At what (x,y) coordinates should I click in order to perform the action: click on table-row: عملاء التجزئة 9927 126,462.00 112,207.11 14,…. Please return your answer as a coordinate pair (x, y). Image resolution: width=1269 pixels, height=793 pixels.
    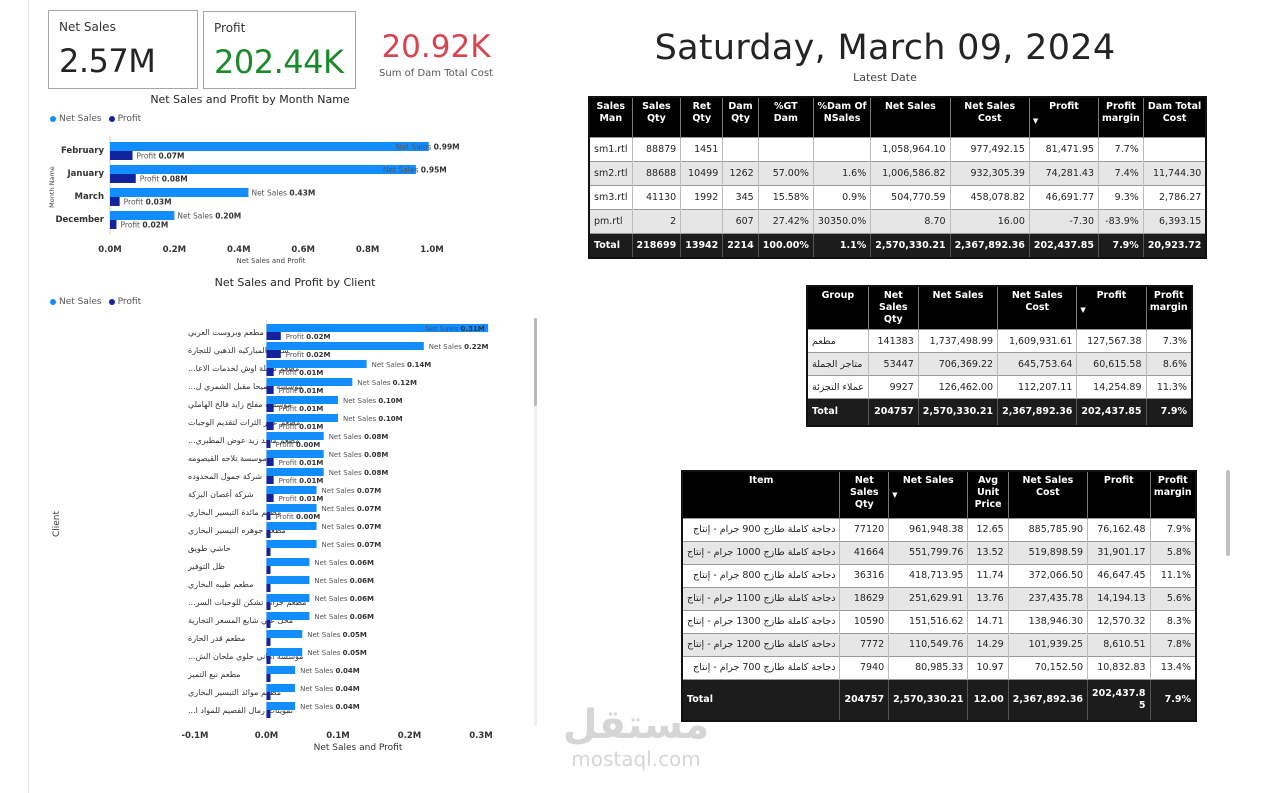
    Looking at the image, I should click on (999, 387).